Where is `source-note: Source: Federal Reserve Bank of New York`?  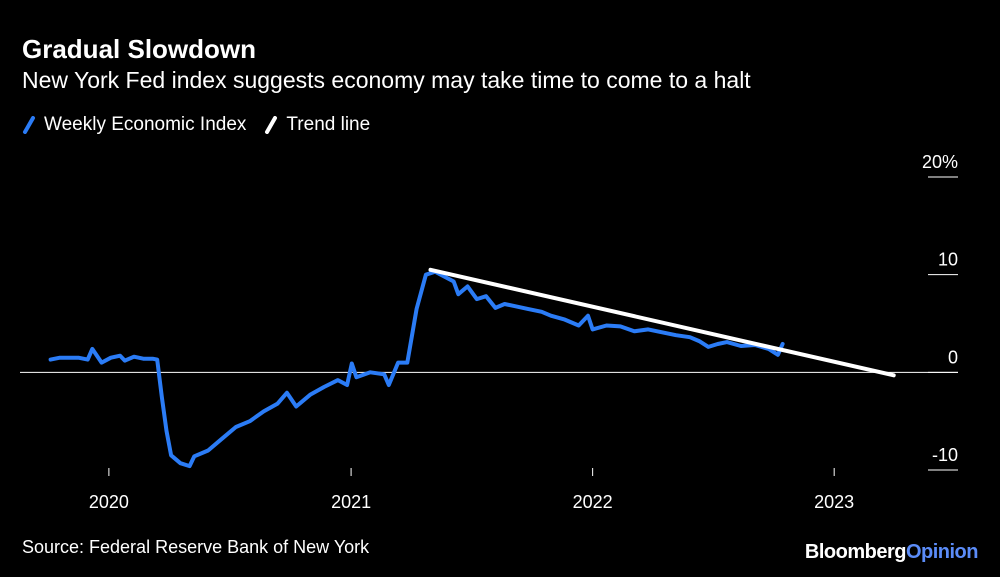 source-note: Source: Federal Reserve Bank of New York is located at coordinates (196, 547).